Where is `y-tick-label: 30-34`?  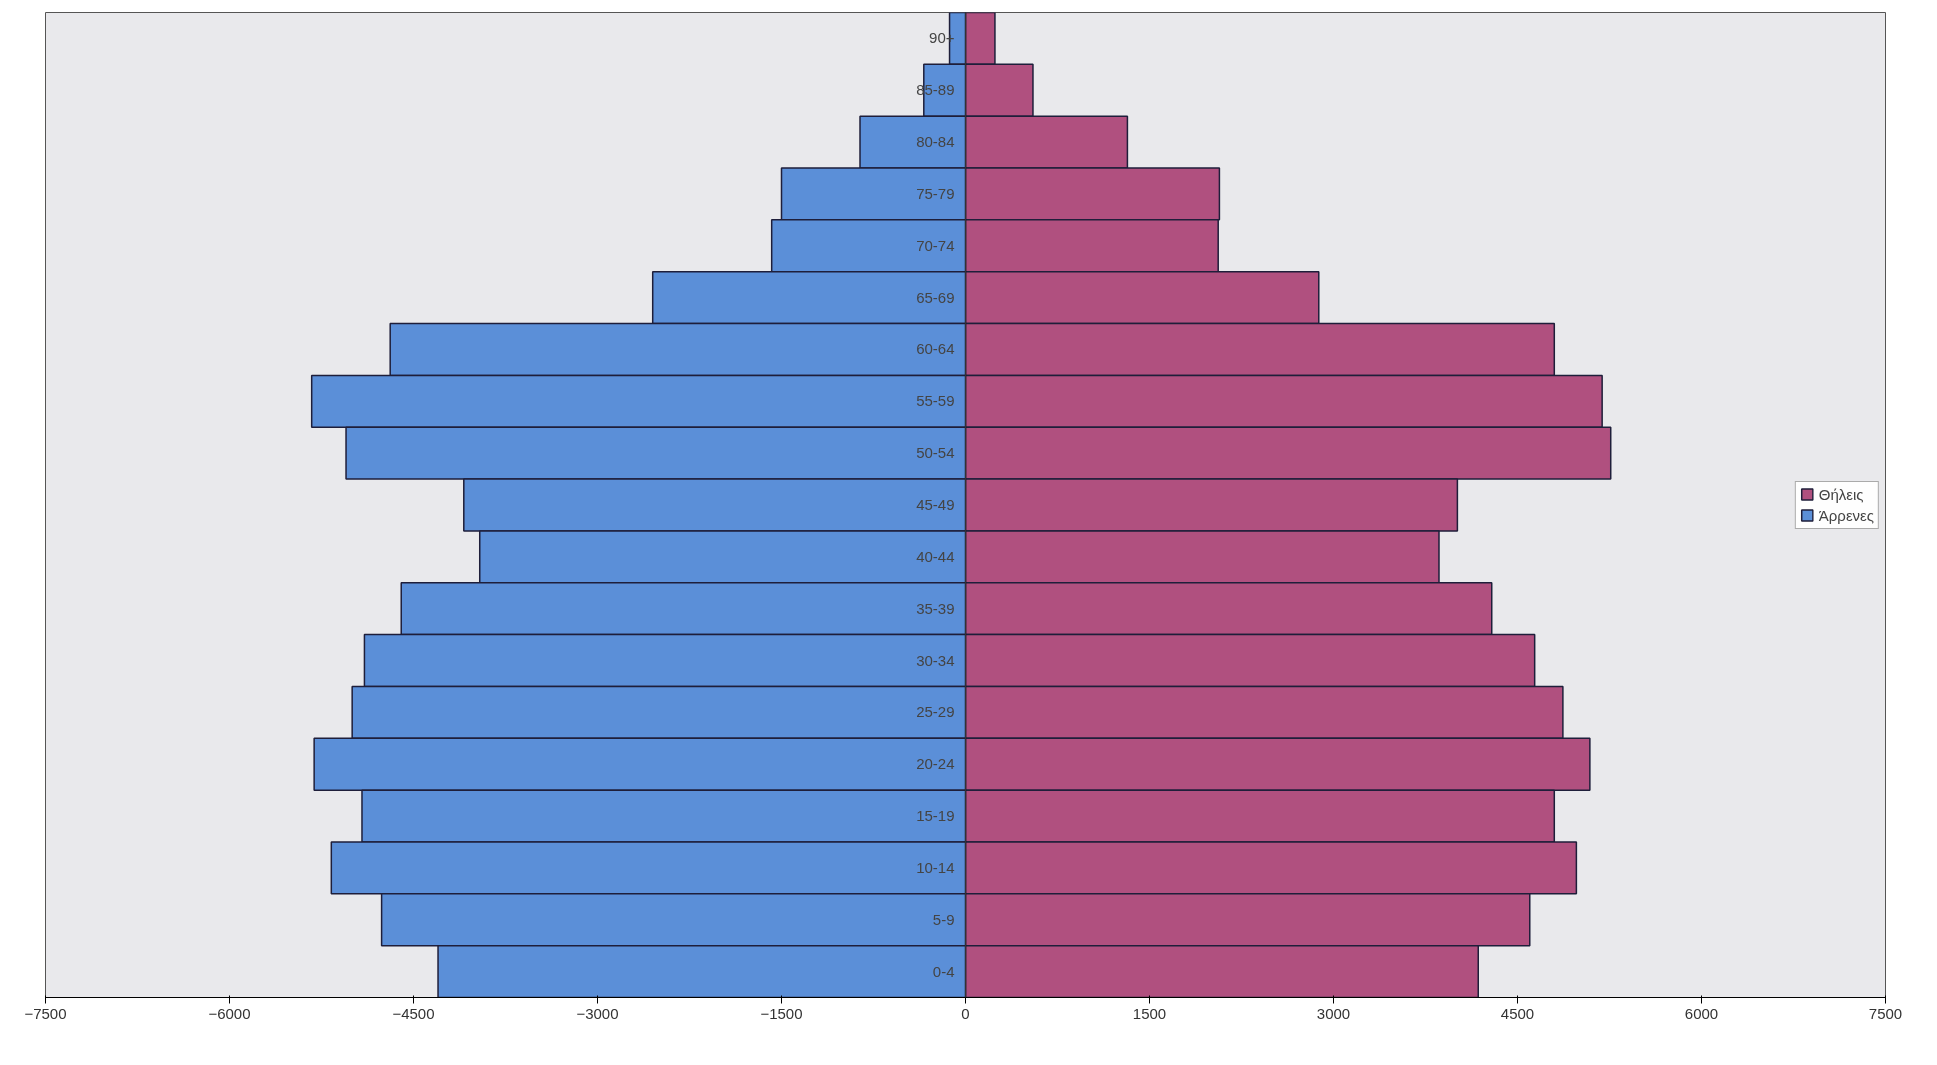
y-tick-label: 30-34 is located at coordinates (935, 660).